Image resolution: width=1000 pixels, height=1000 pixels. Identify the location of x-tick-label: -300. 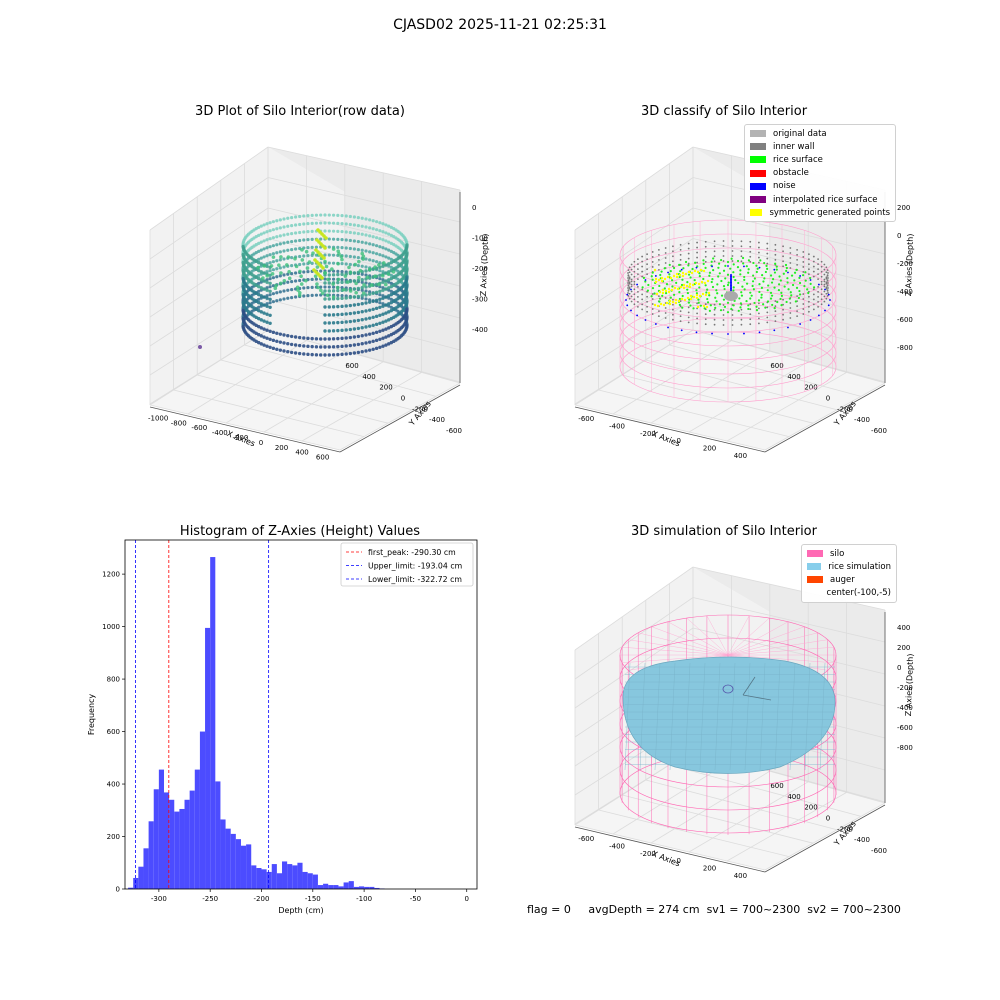
(159, 899).